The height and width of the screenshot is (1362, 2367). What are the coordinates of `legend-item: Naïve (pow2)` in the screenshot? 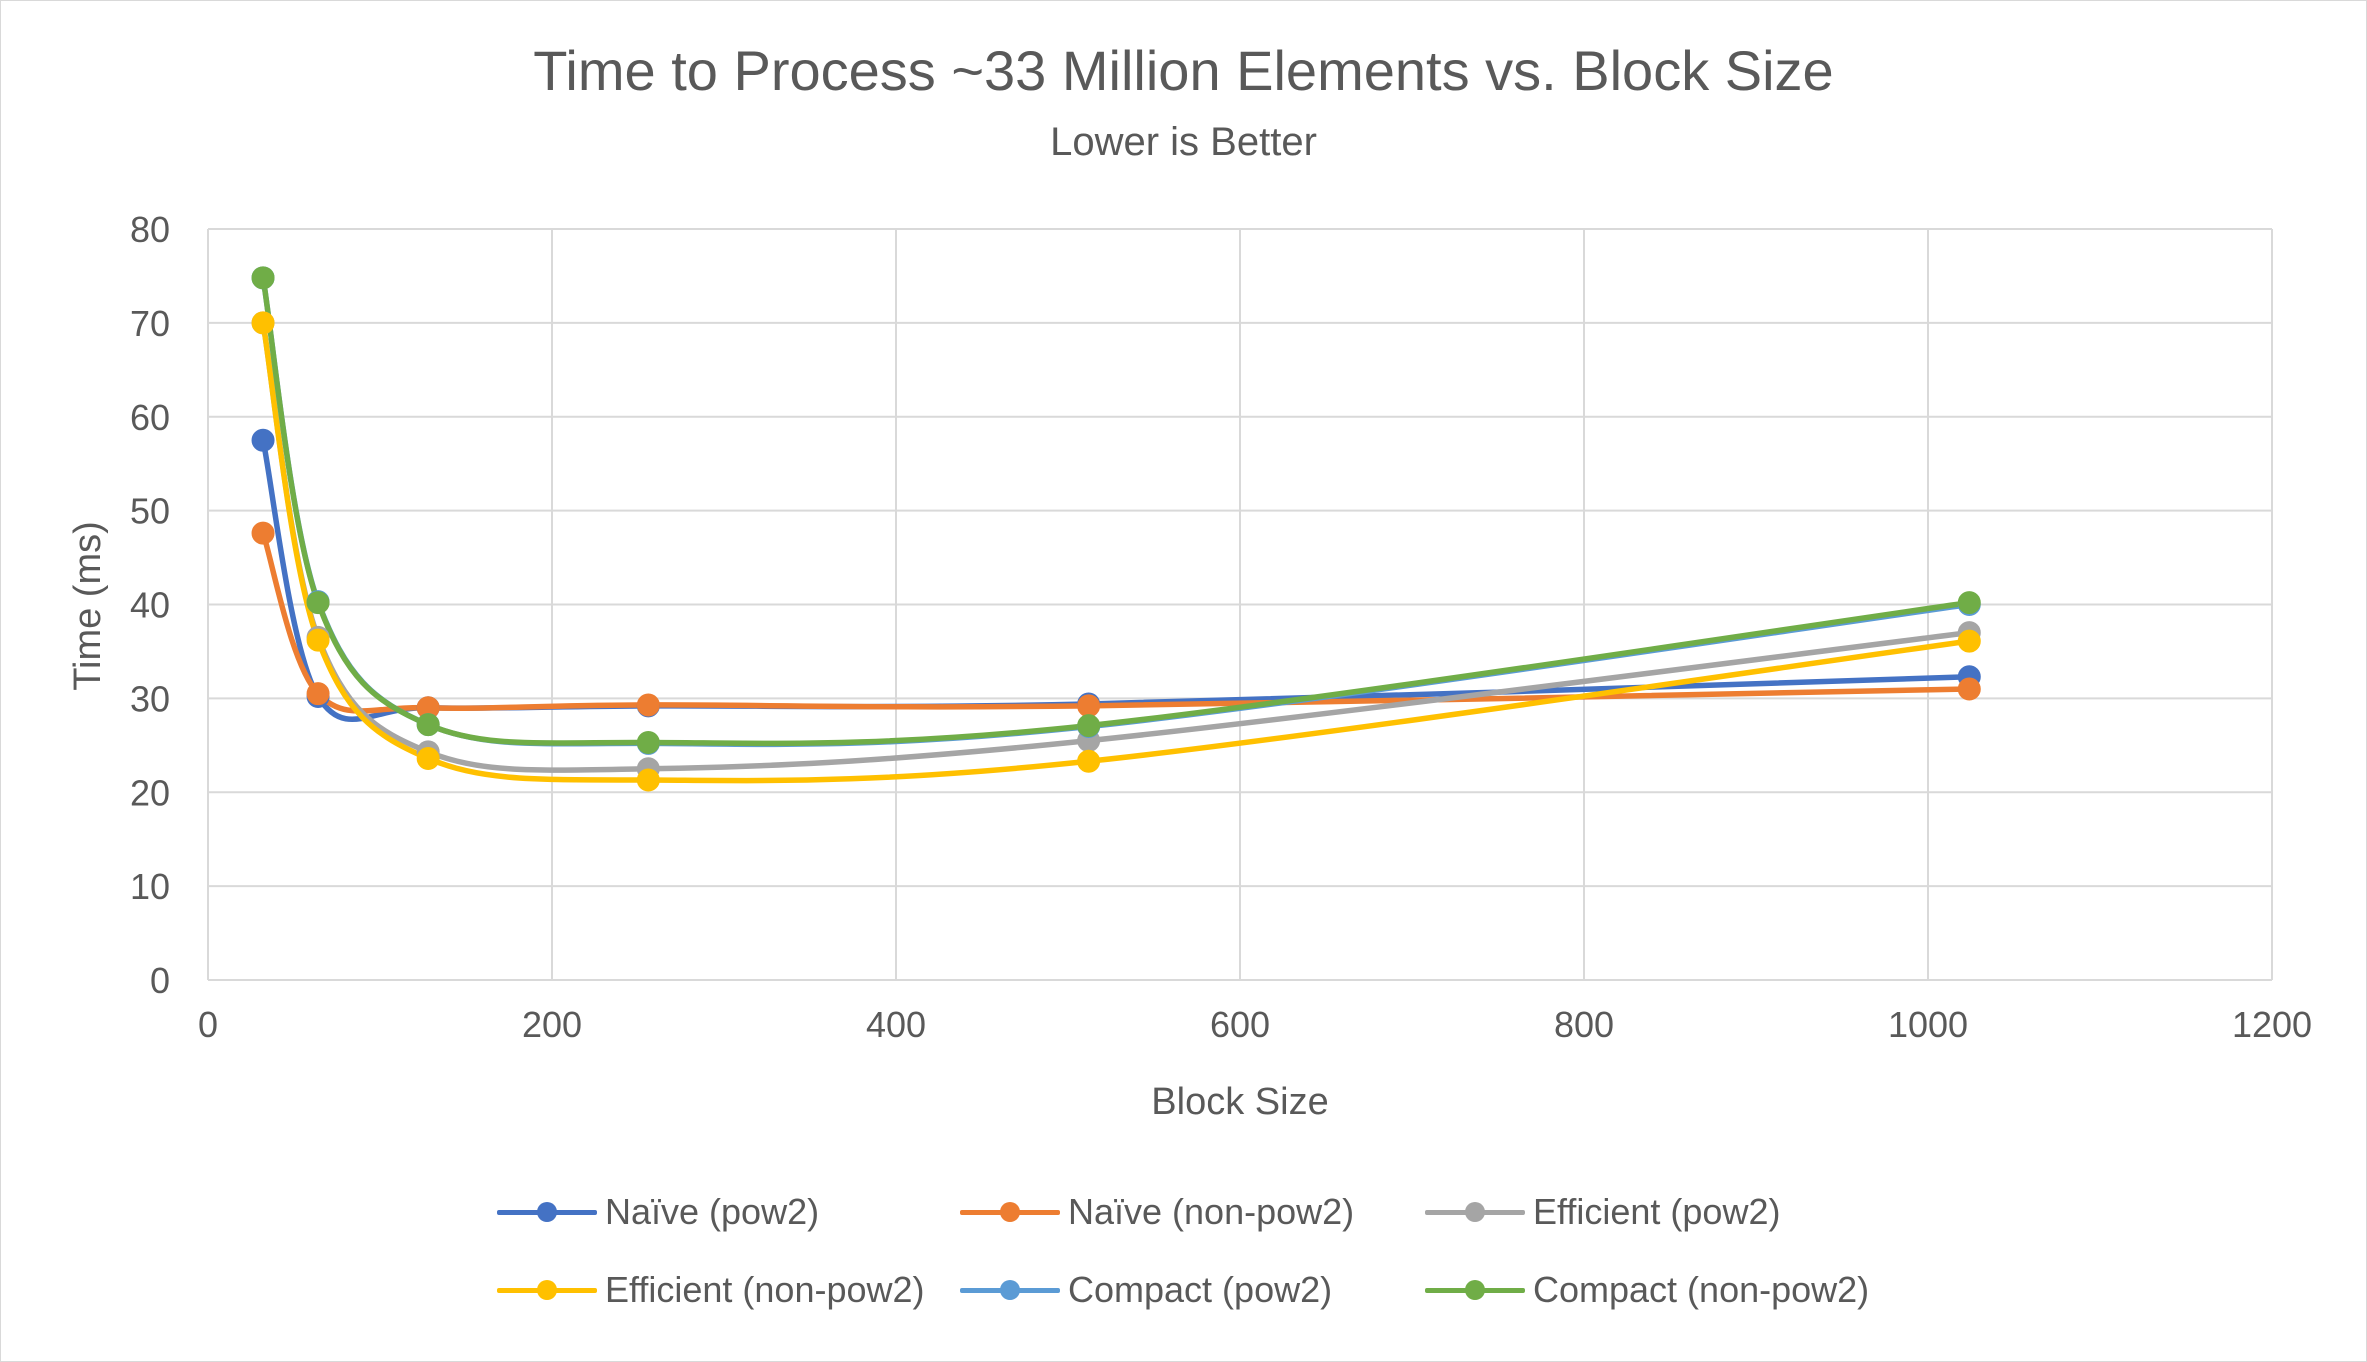 It's located at (658, 1212).